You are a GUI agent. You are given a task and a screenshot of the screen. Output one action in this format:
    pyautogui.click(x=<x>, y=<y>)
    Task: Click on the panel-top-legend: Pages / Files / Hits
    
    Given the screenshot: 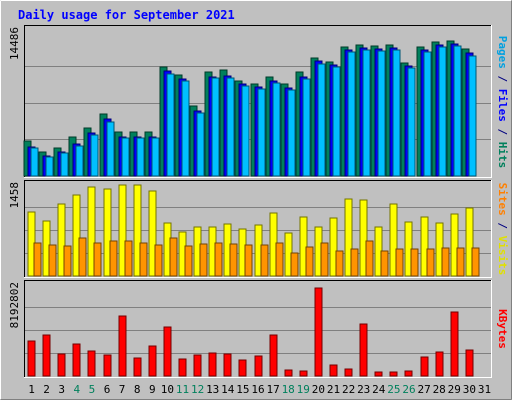 What is the action you would take?
    pyautogui.click(x=502, y=102)
    